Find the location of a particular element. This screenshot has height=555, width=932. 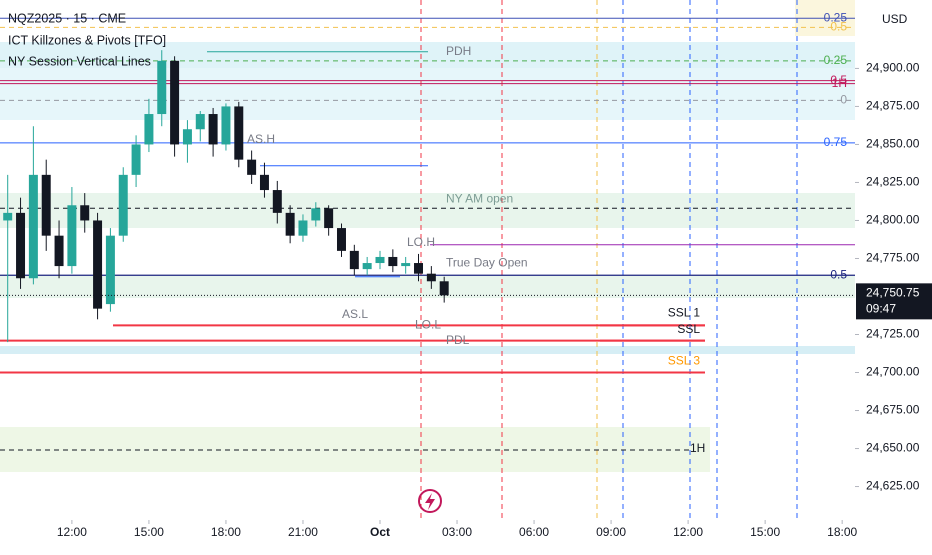

y-tick-label: 24,700.00 is located at coordinates (893, 372).